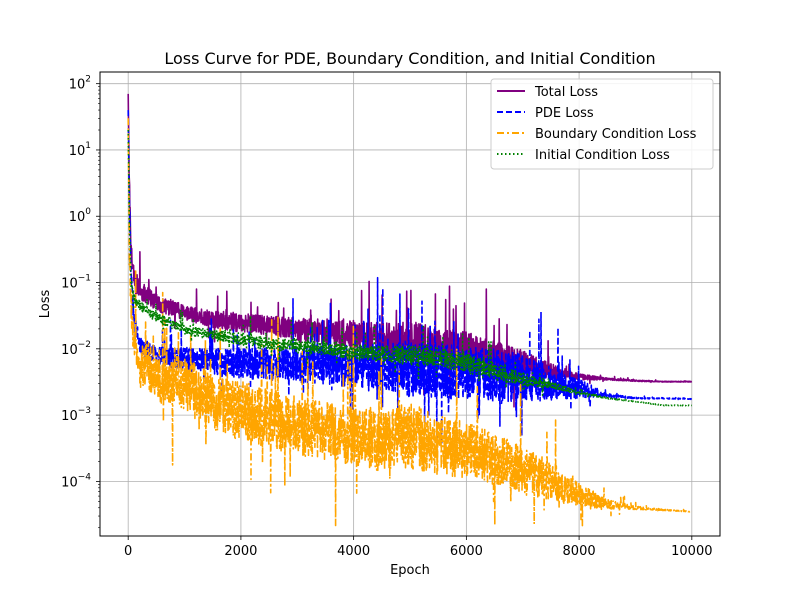 The image size is (800, 600). I want to click on legend-label: Total Loss, so click(566, 92).